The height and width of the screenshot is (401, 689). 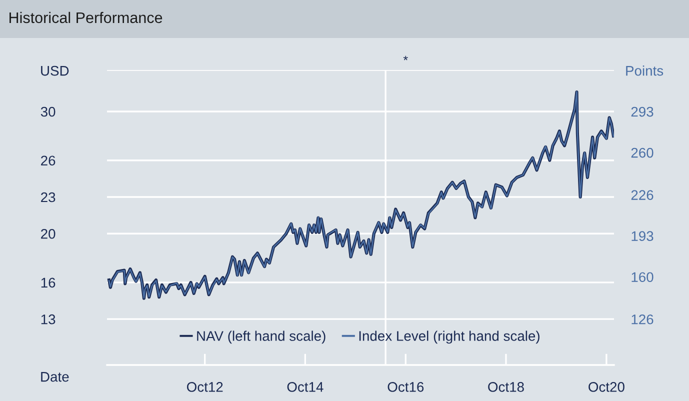 I want to click on y-tick-label: 23, so click(x=48, y=197).